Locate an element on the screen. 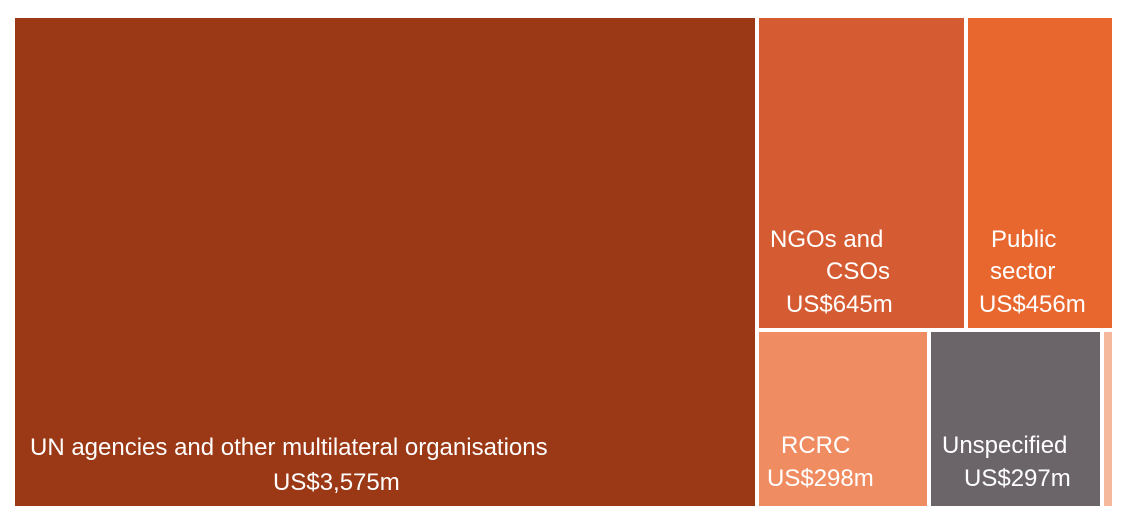 The image size is (1132, 522). ngos-label-line2: CSOs is located at coordinates (858, 271).